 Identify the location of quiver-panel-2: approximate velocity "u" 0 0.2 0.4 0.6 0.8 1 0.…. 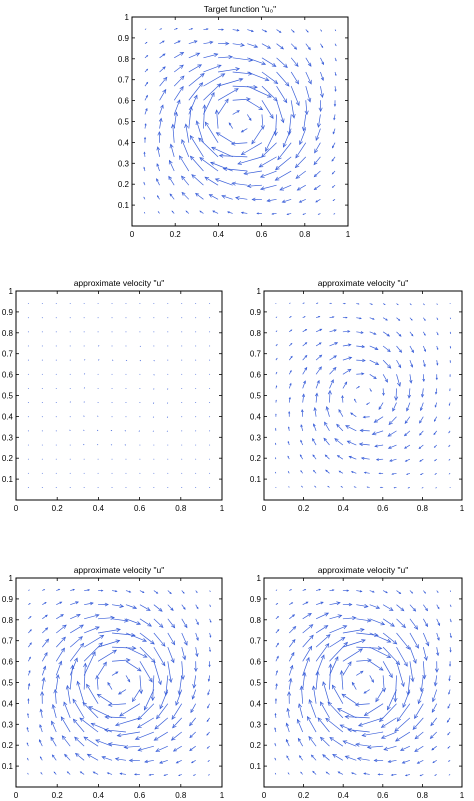
(113, 395).